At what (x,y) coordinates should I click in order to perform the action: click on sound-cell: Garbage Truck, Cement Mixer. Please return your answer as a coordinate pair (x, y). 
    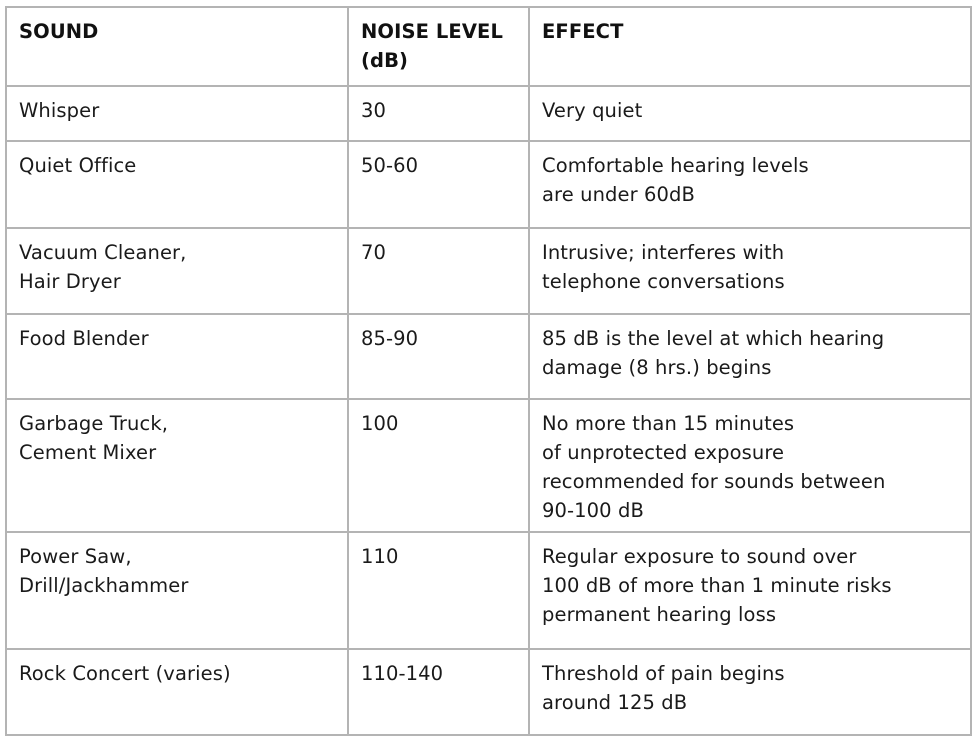
    Looking at the image, I should click on (177, 465).